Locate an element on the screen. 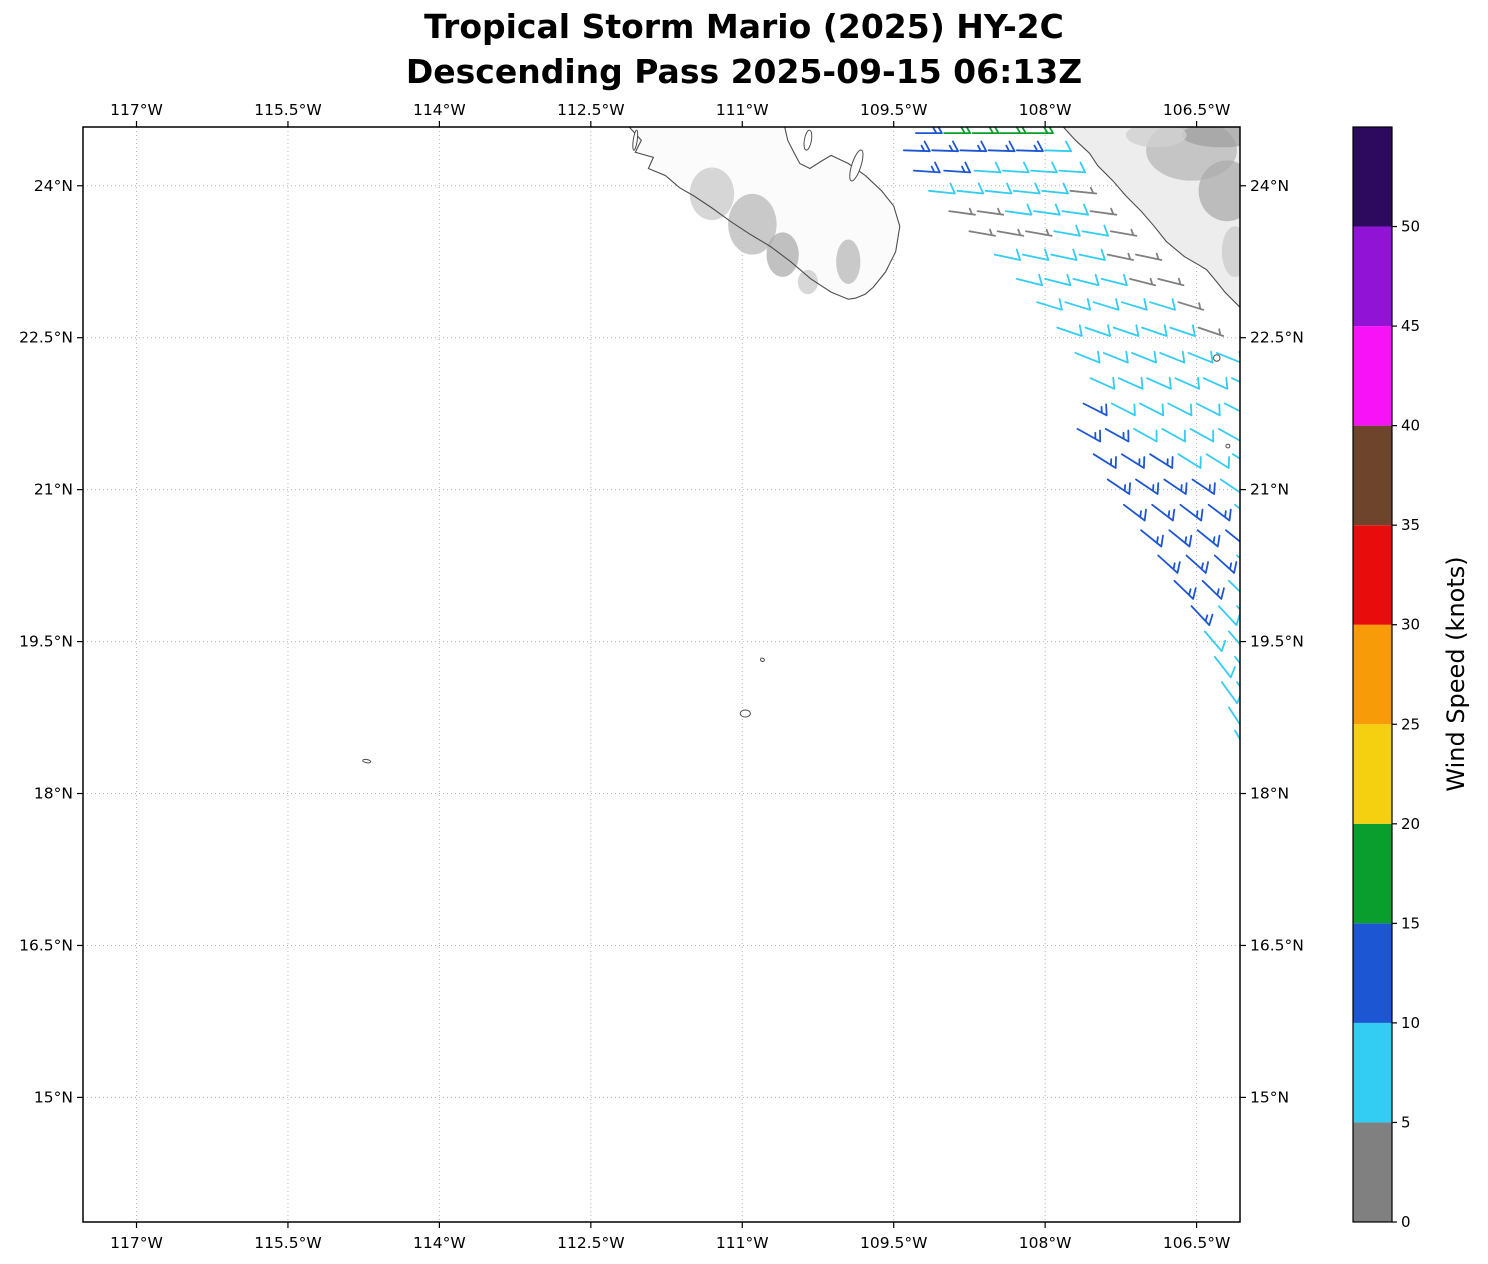 Image resolution: width=1488 pixels, height=1264 pixels. lat-tick-label-left: 22.5°N is located at coordinates (46, 338).